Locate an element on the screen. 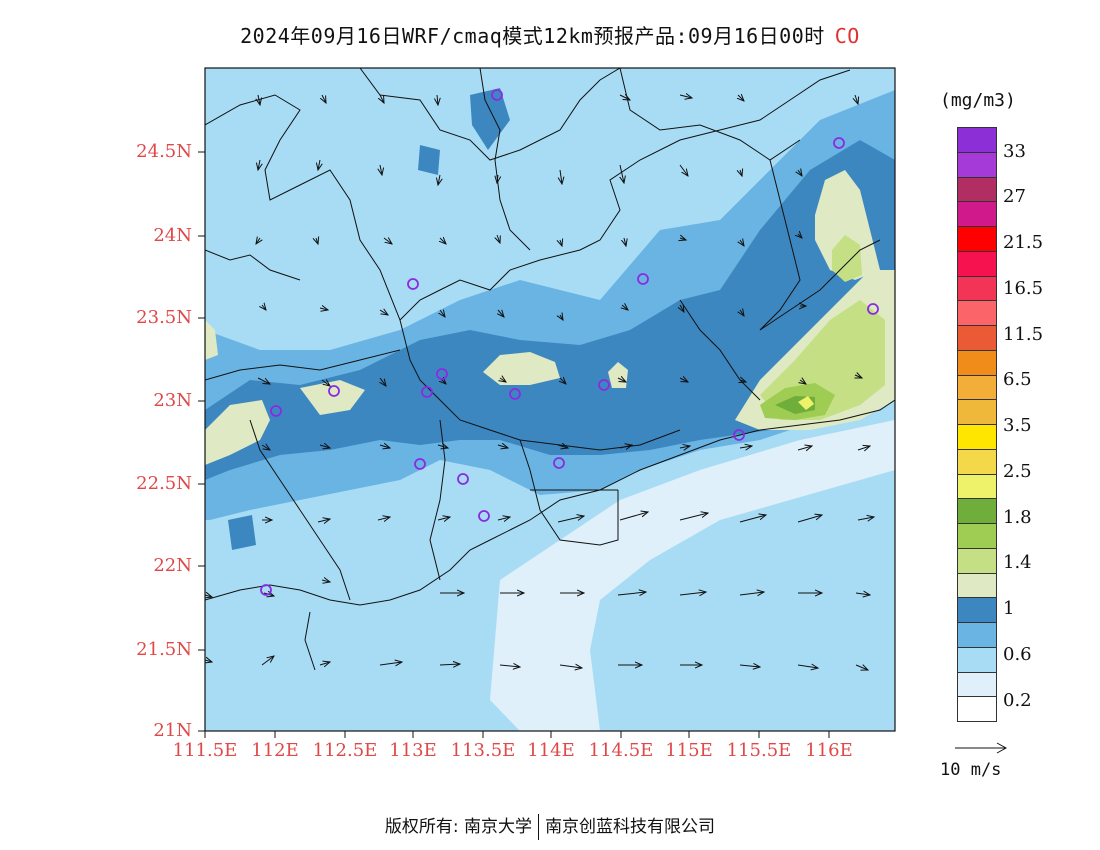 The height and width of the screenshot is (850, 1100). lat-label-22n: 22N is located at coordinates (172, 565).